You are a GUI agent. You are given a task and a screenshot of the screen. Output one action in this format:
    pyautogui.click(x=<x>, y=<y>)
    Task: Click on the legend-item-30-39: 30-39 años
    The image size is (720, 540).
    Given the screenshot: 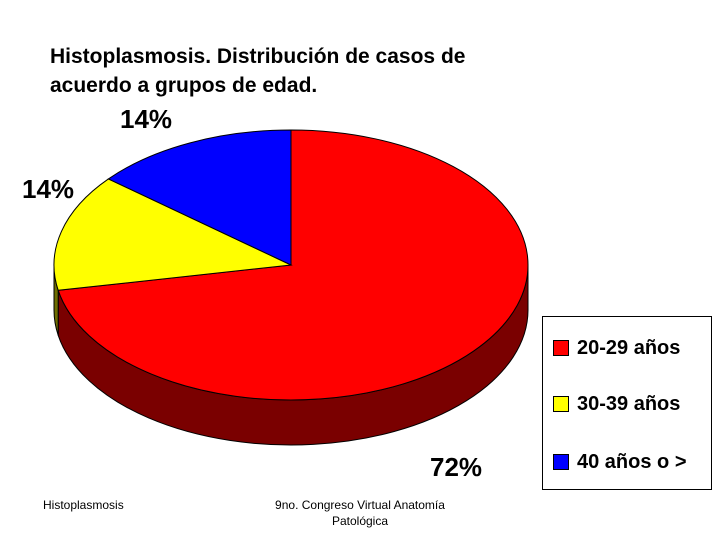 What is the action you would take?
    pyautogui.click(x=616, y=404)
    